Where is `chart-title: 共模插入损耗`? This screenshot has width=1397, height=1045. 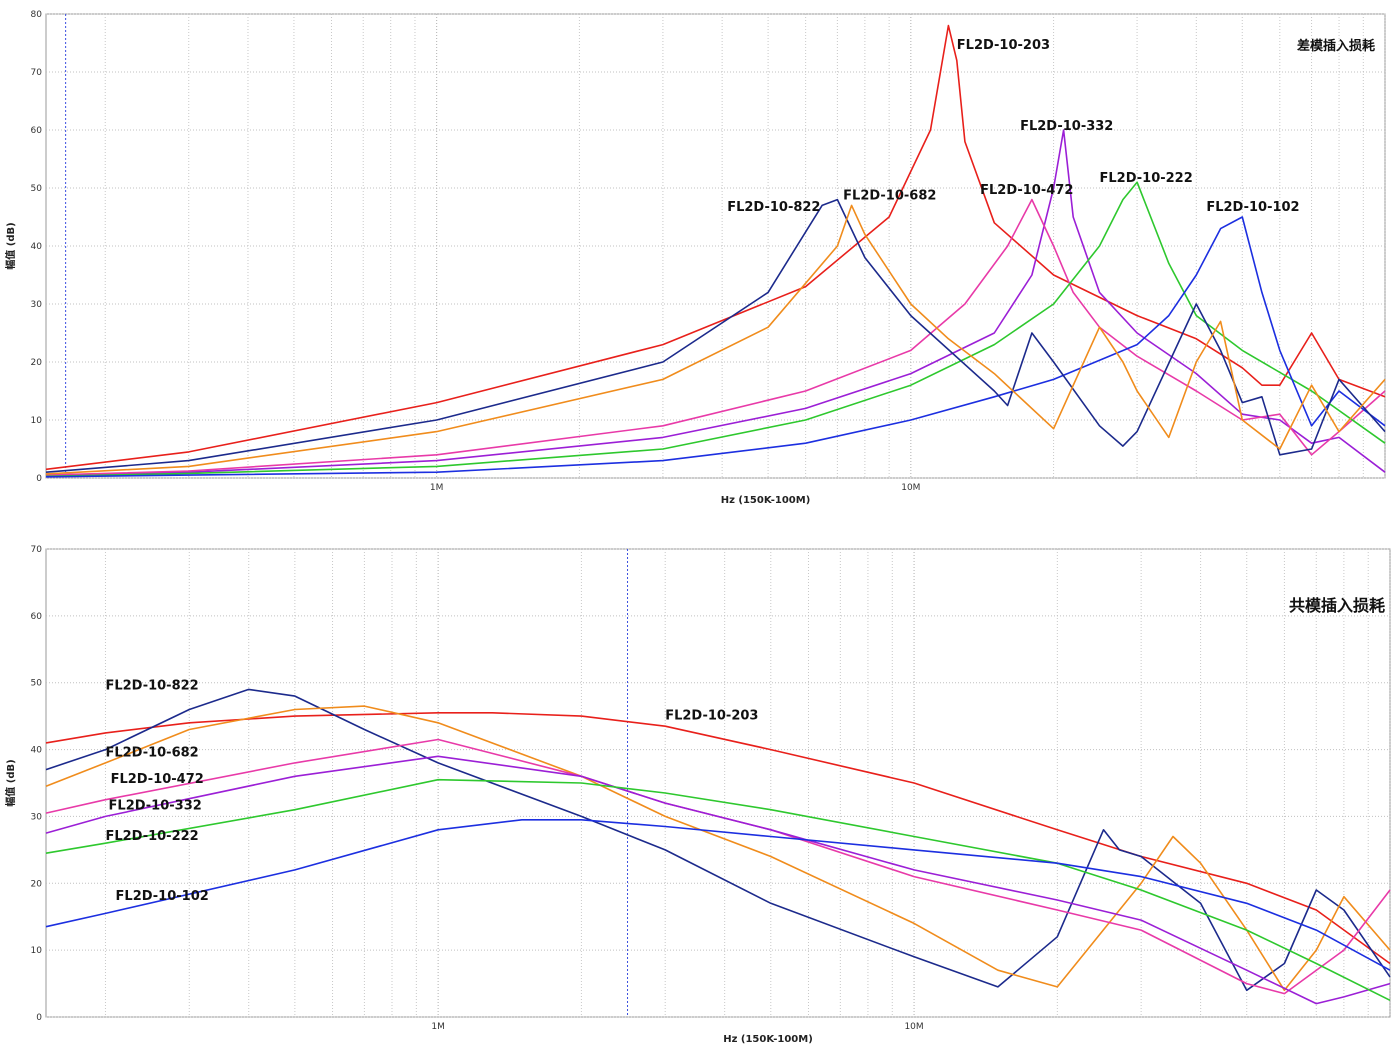 chart-title: 共模插入损耗 is located at coordinates (1337, 605).